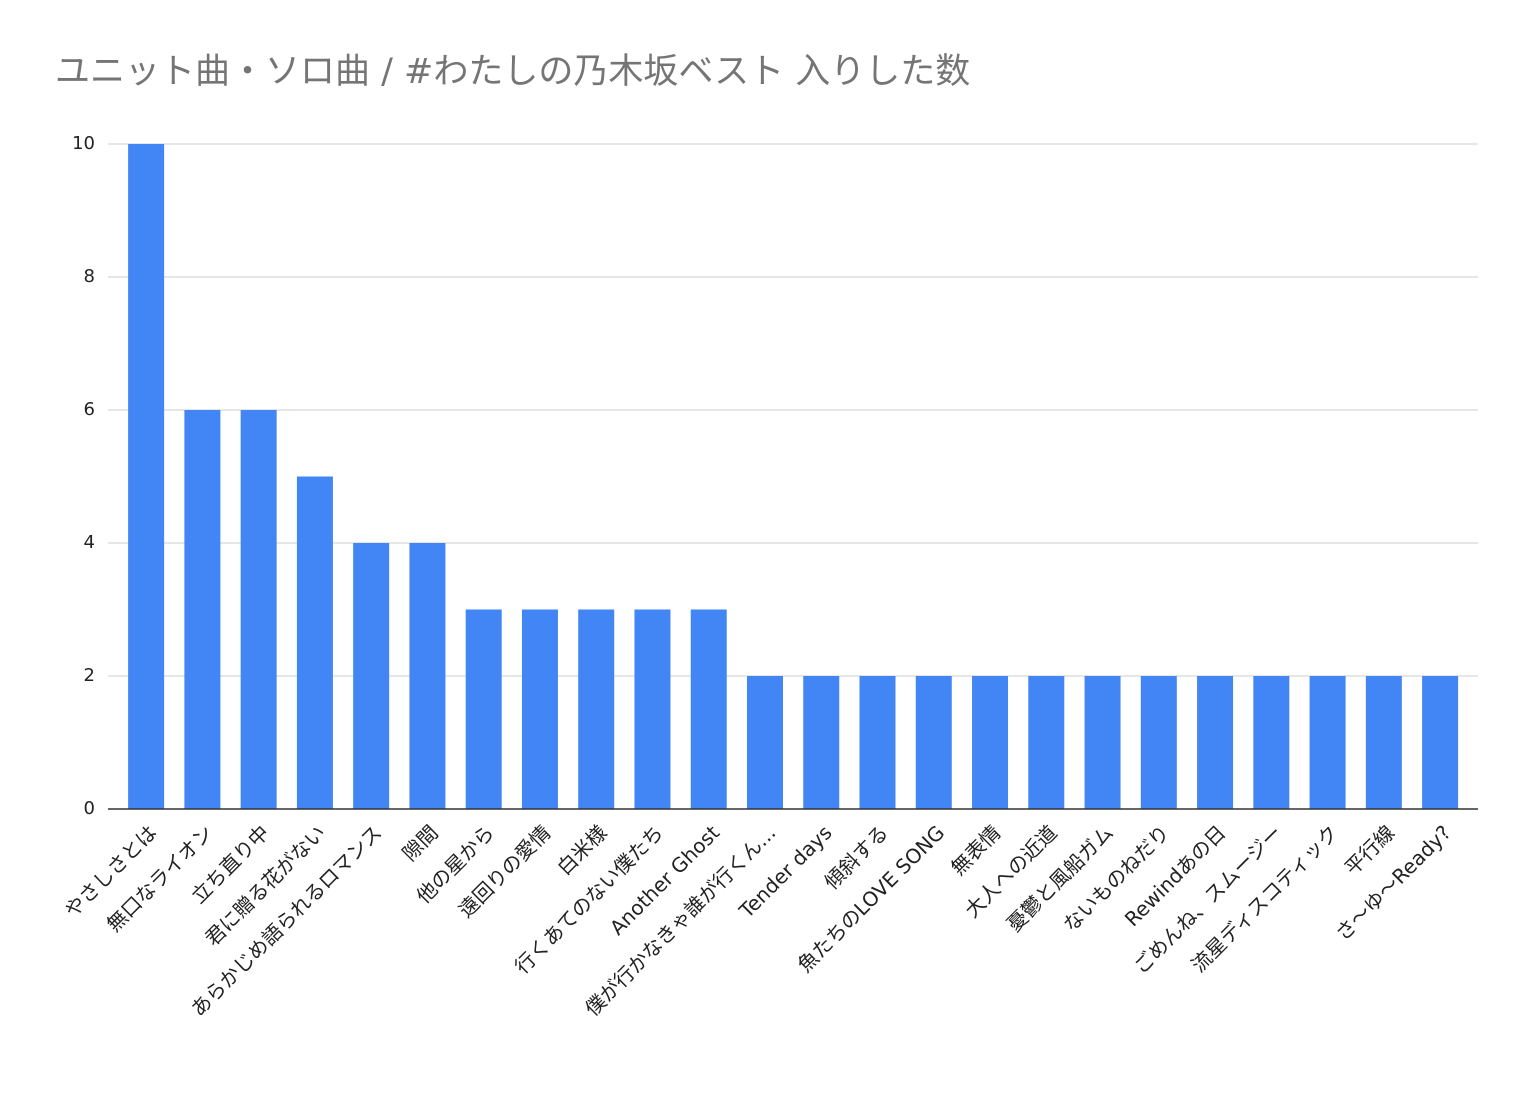 This screenshot has width=1534, height=1106. Describe the element at coordinates (89, 276) in the screenshot. I see `y-tick-label: 8` at that location.